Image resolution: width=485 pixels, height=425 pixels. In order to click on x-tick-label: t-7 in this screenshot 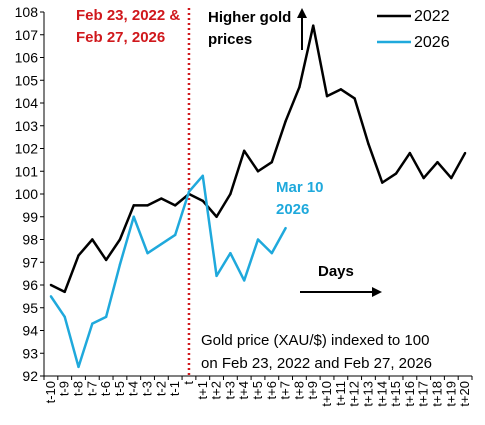, I will do `click(91, 388)`.